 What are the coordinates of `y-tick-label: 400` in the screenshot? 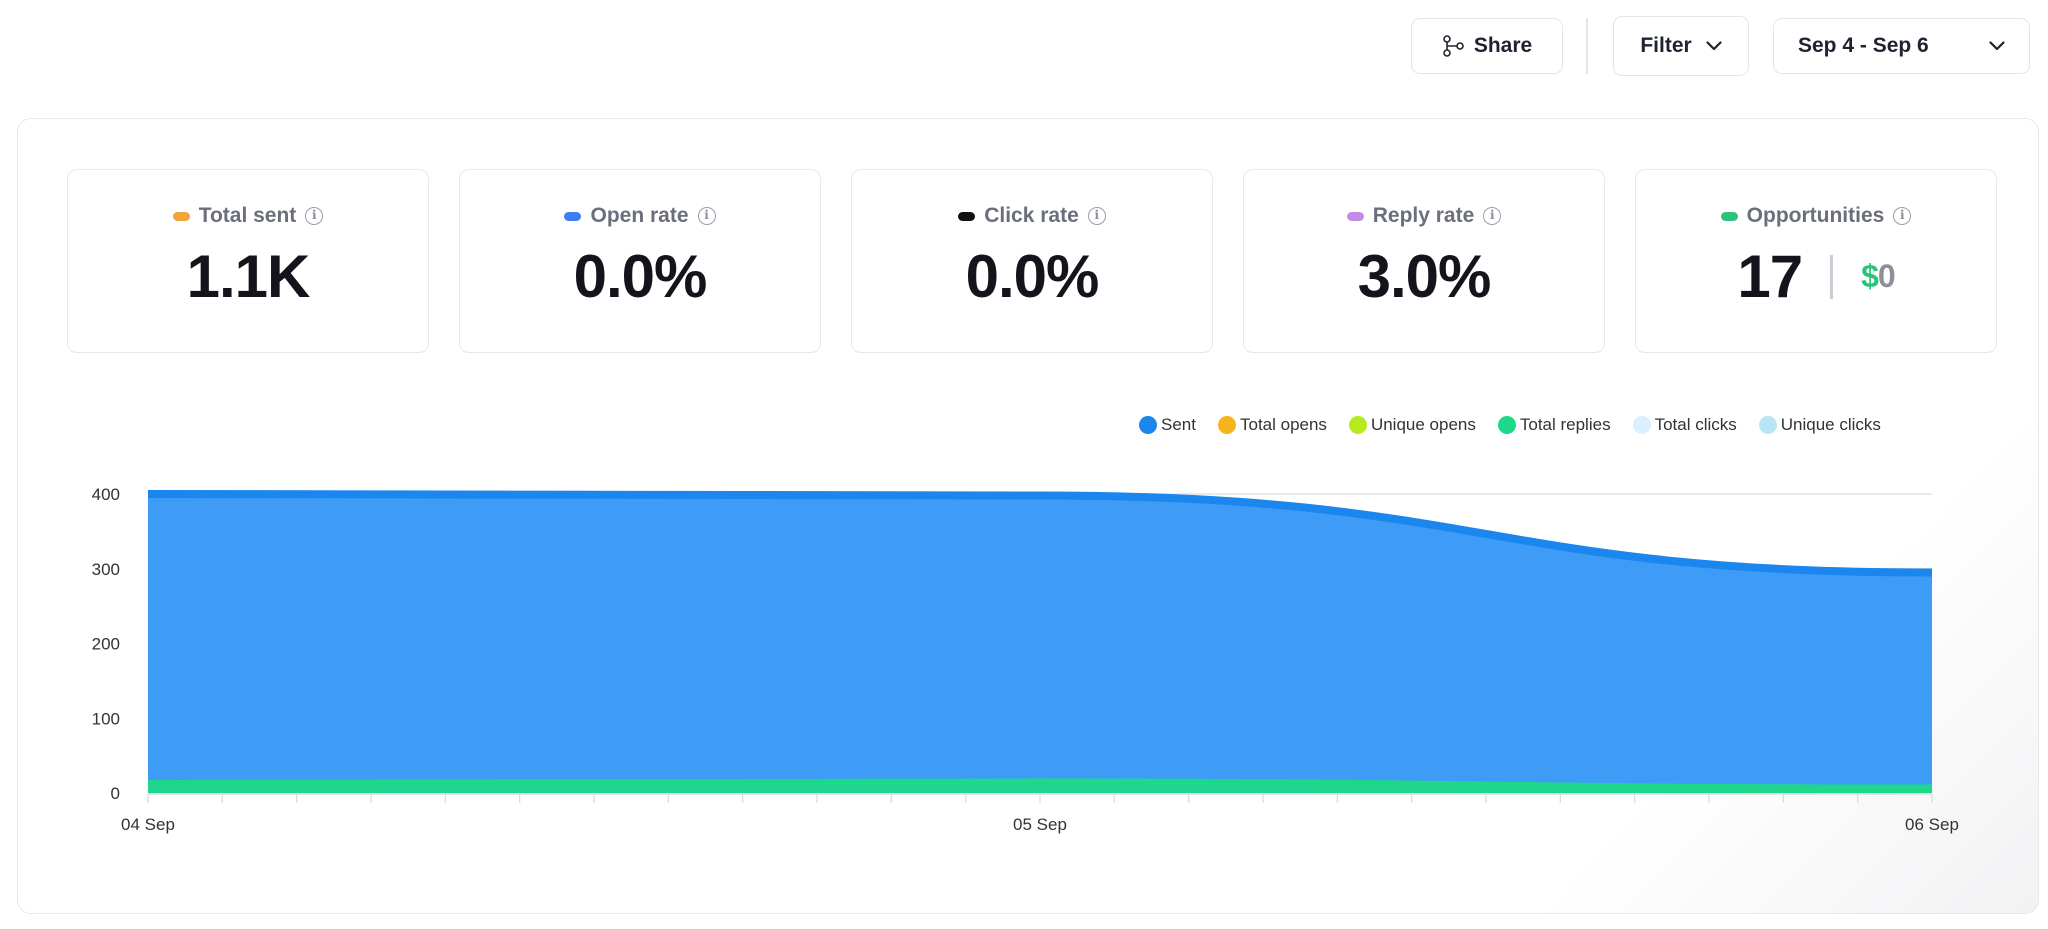 It's located at (106, 494).